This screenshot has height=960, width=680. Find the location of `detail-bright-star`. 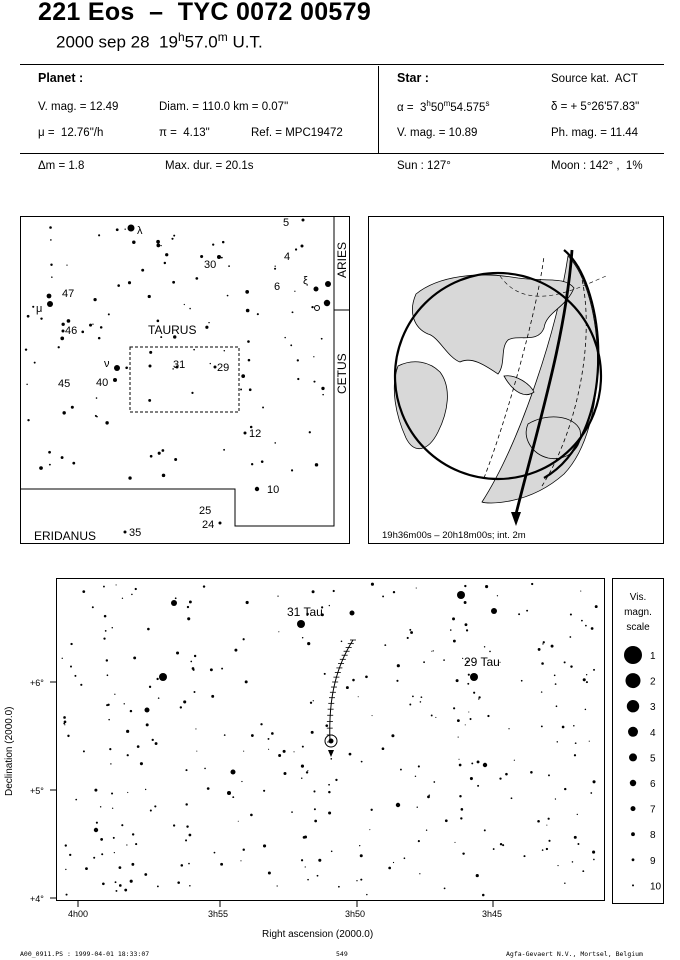

detail-bright-star is located at coordinates (229, 793).